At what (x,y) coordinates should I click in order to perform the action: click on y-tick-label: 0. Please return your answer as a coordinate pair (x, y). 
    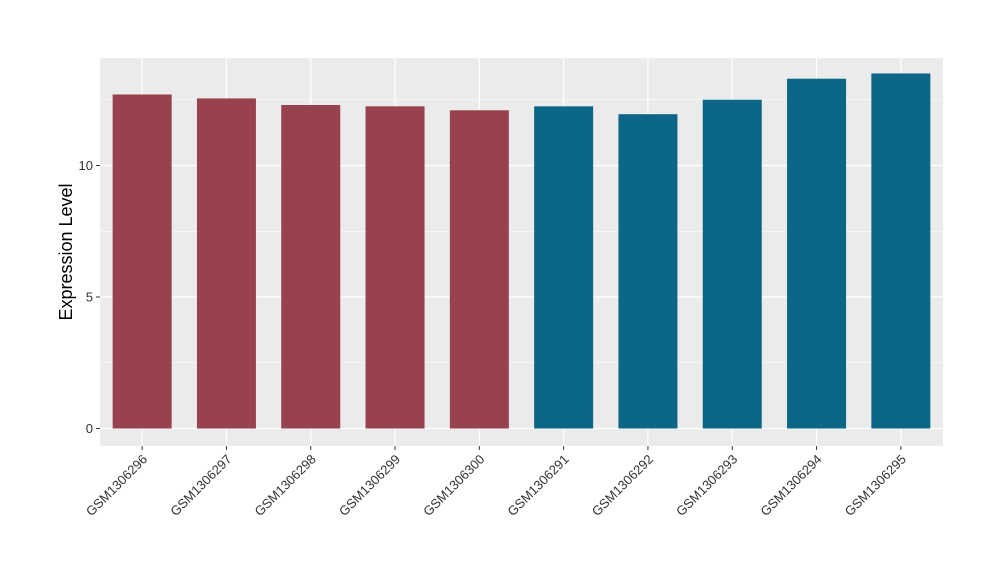
    Looking at the image, I should click on (89, 428).